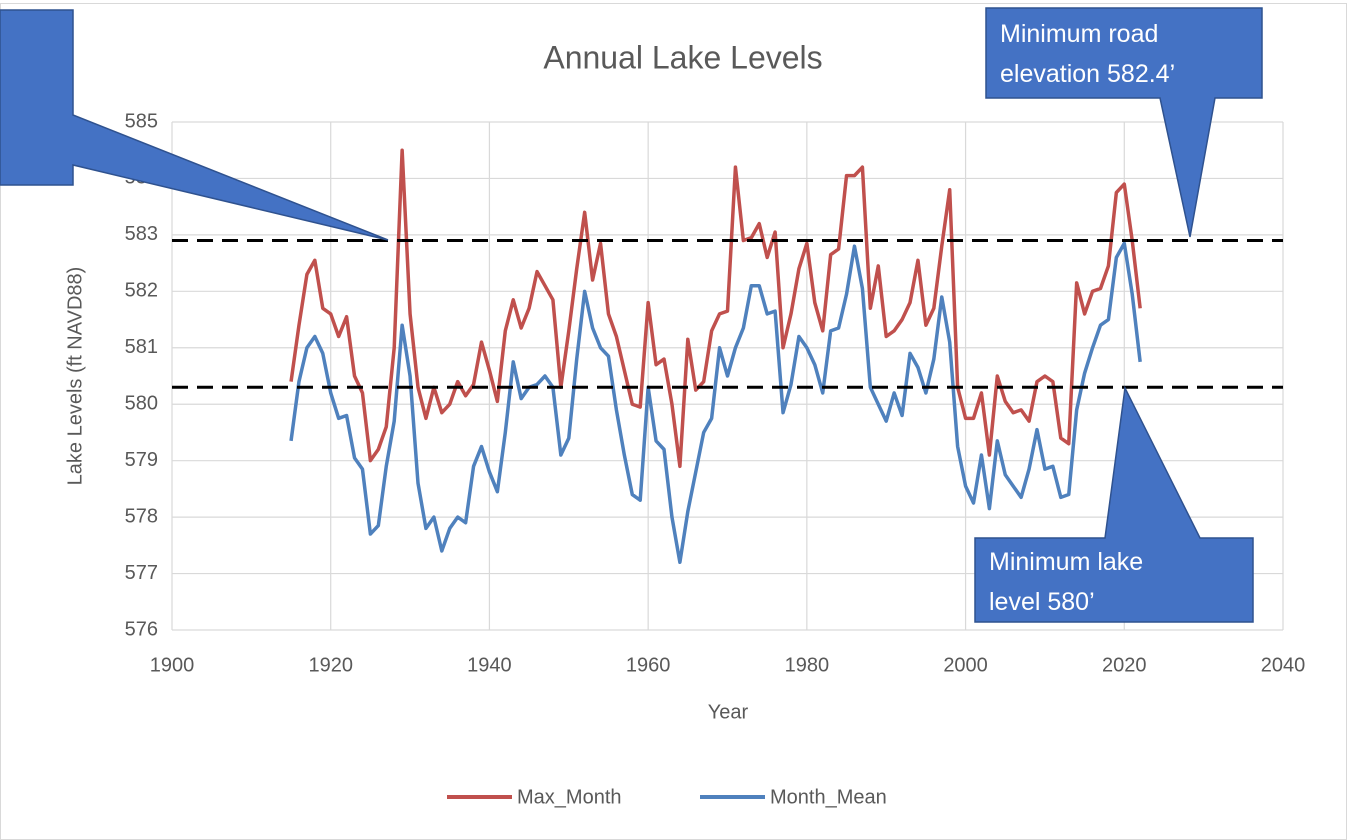 The width and height of the screenshot is (1347, 840). What do you see at coordinates (807, 665) in the screenshot?
I see `x-tick-label: 1980` at bounding box center [807, 665].